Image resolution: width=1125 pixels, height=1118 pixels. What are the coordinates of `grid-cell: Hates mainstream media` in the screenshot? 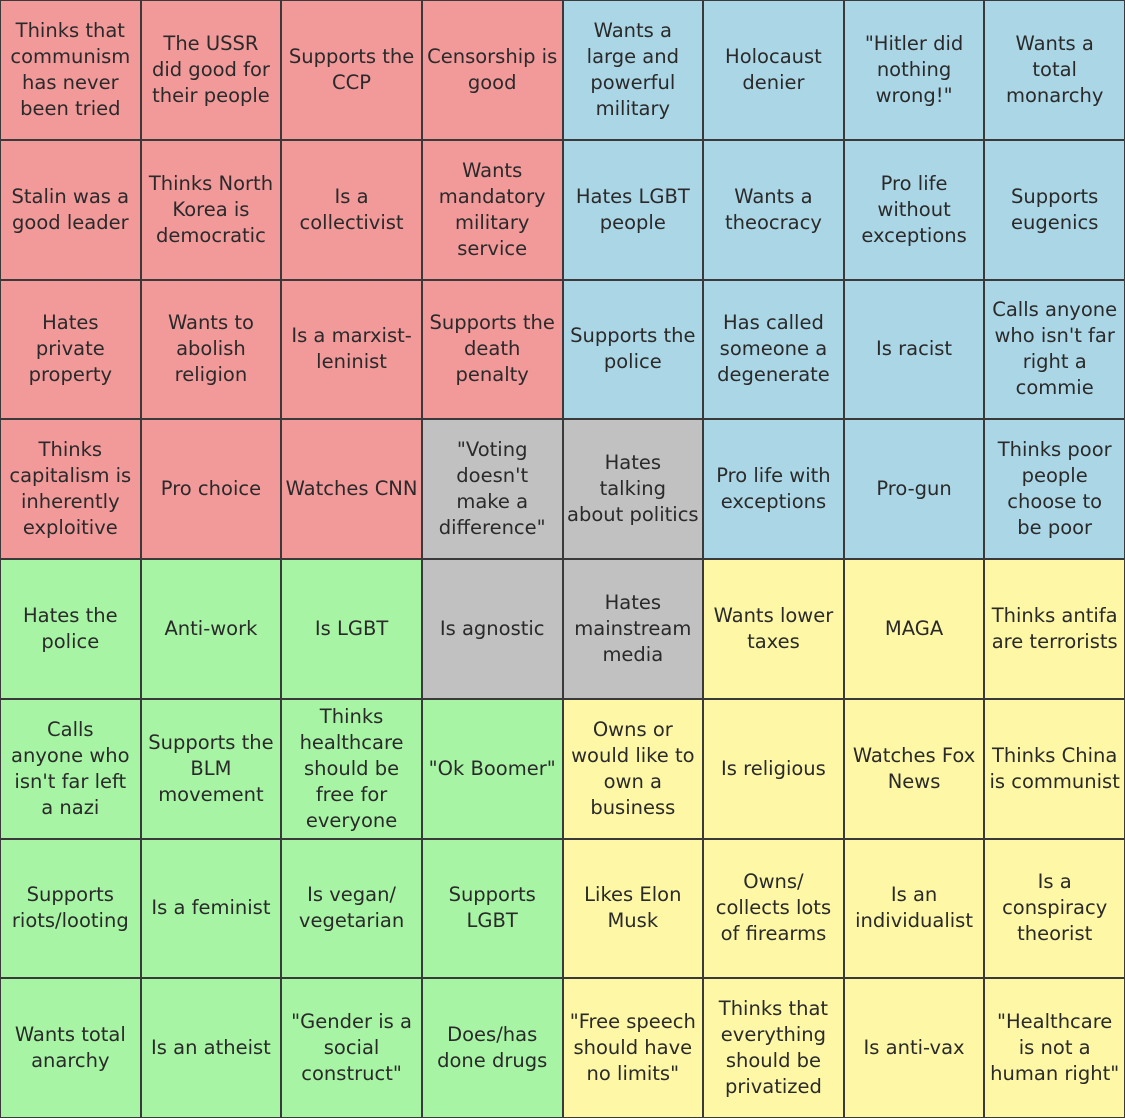 It's located at (633, 629).